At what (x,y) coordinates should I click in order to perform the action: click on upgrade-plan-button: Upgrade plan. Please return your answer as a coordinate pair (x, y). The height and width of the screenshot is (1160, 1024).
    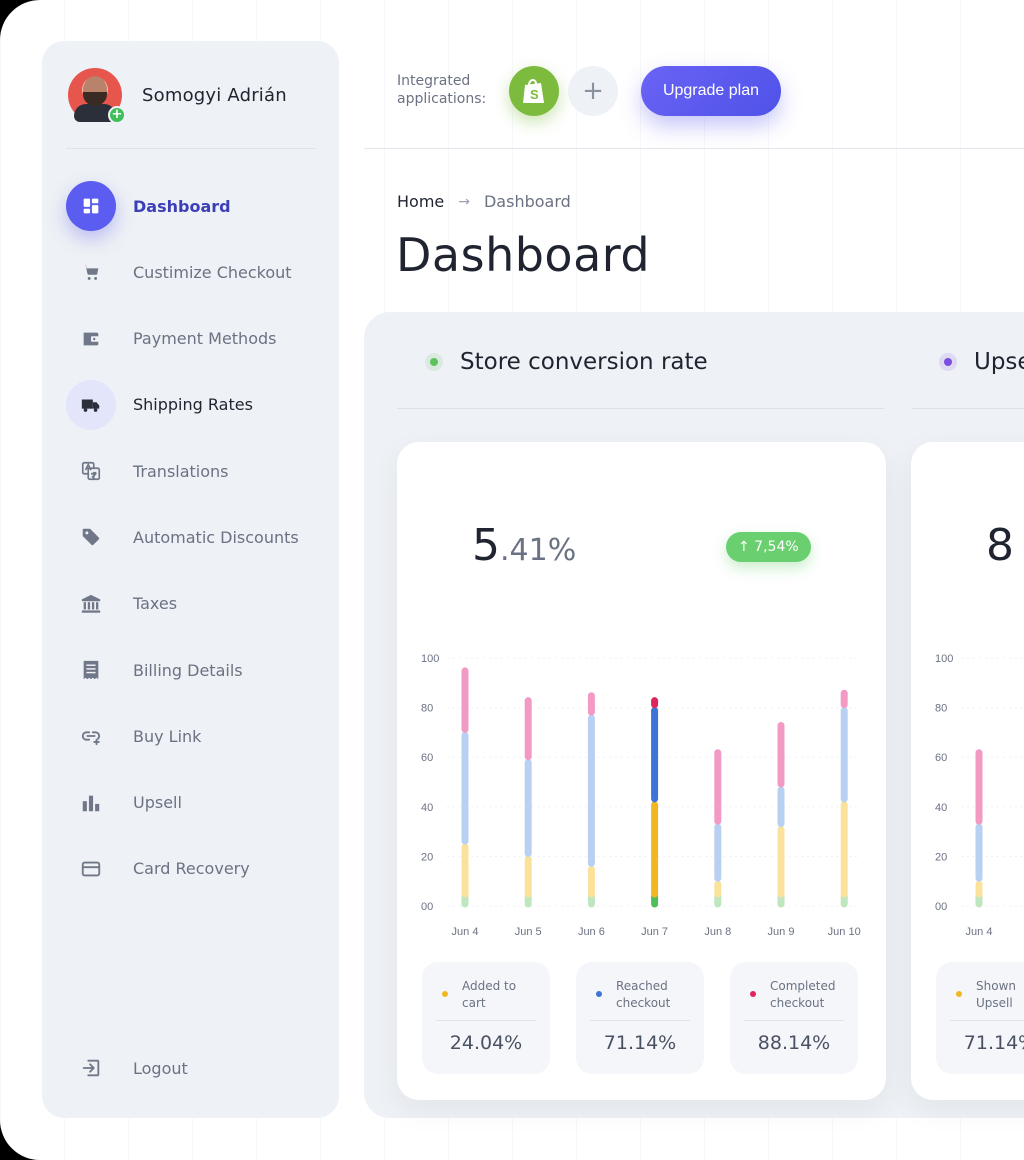
    Looking at the image, I should click on (711, 91).